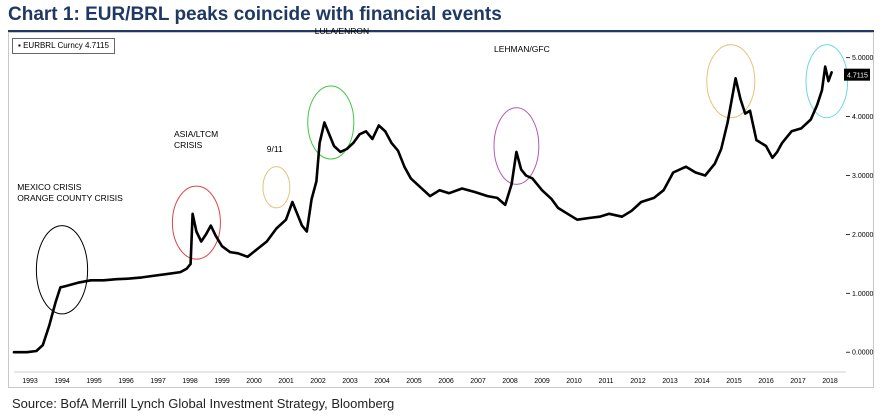 The height and width of the screenshot is (420, 890). What do you see at coordinates (196, 134) in the screenshot?
I see `event-label: ASIA/LTCM` at bounding box center [196, 134].